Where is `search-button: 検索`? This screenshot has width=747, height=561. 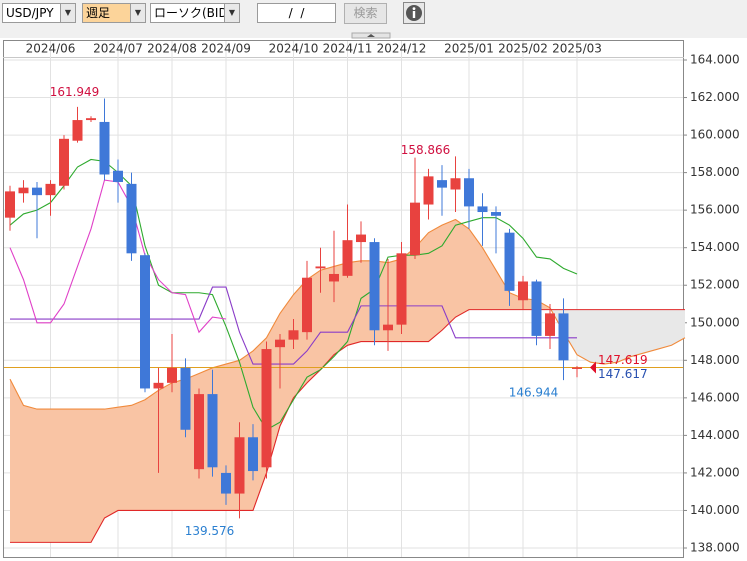
search-button: 検索 is located at coordinates (365, 13).